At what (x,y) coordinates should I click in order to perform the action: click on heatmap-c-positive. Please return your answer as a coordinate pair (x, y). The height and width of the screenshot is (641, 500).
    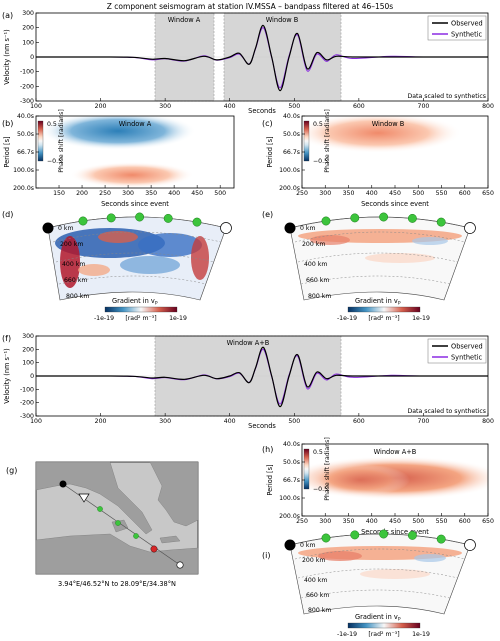
    Looking at the image, I should click on (382, 134).